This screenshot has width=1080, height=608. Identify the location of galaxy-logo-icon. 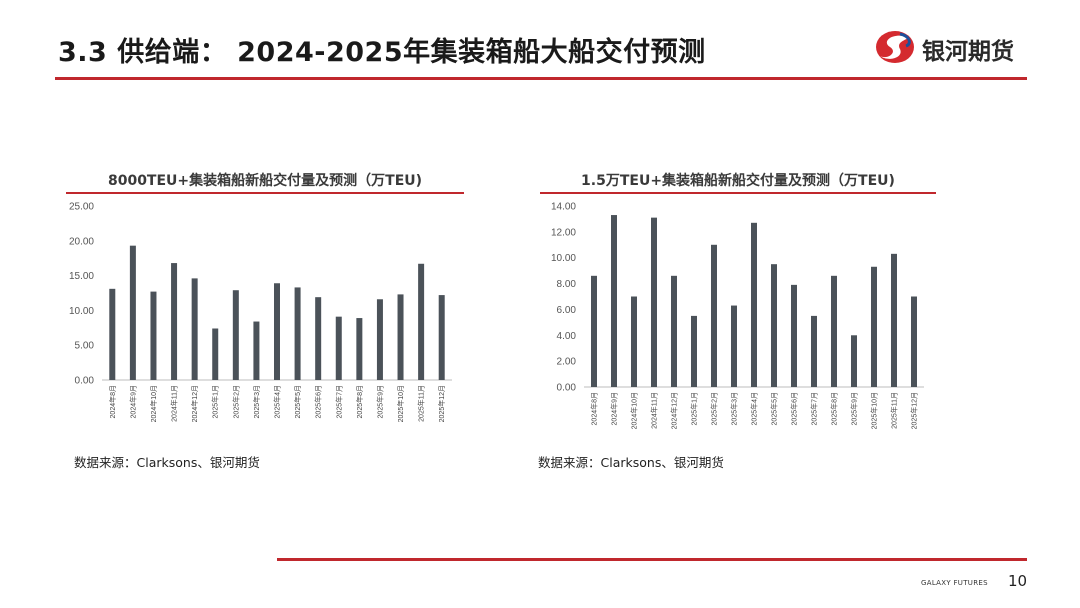
(895, 47).